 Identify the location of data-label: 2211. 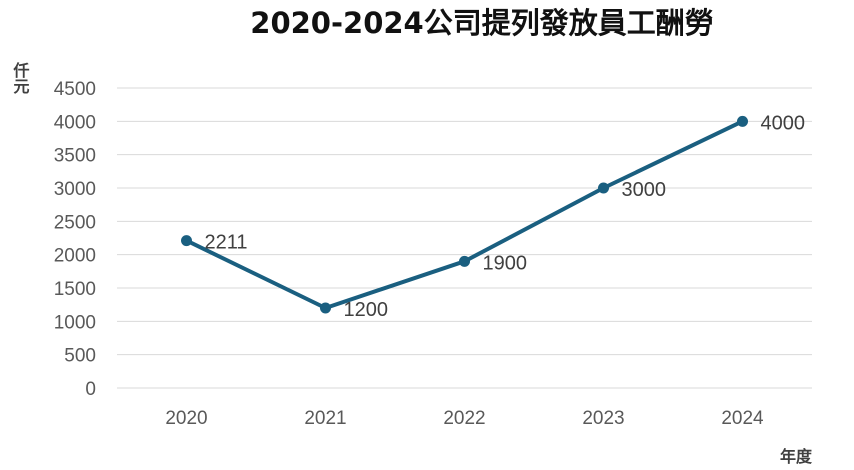
(226, 243).